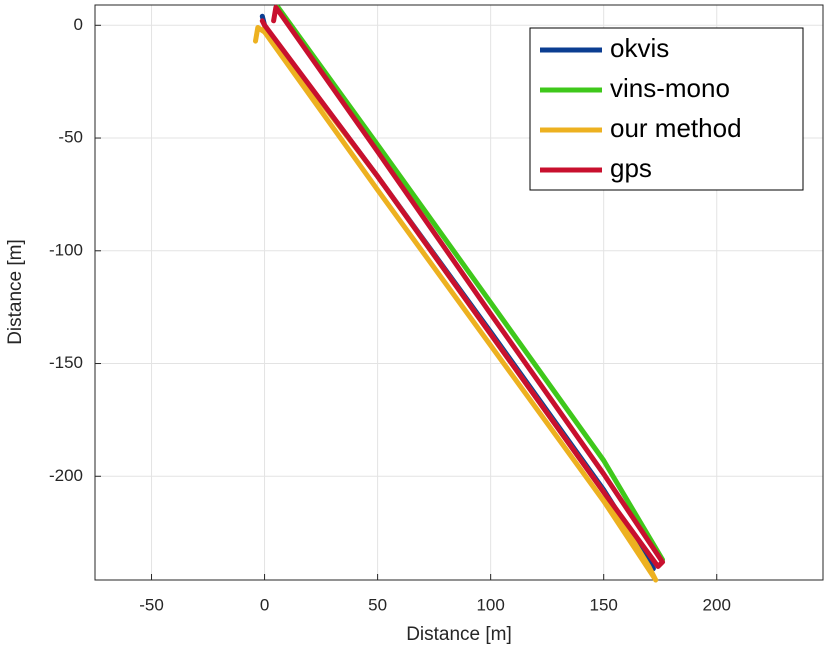 The width and height of the screenshot is (831, 651). What do you see at coordinates (377, 604) in the screenshot?
I see `x-tick-label: 50` at bounding box center [377, 604].